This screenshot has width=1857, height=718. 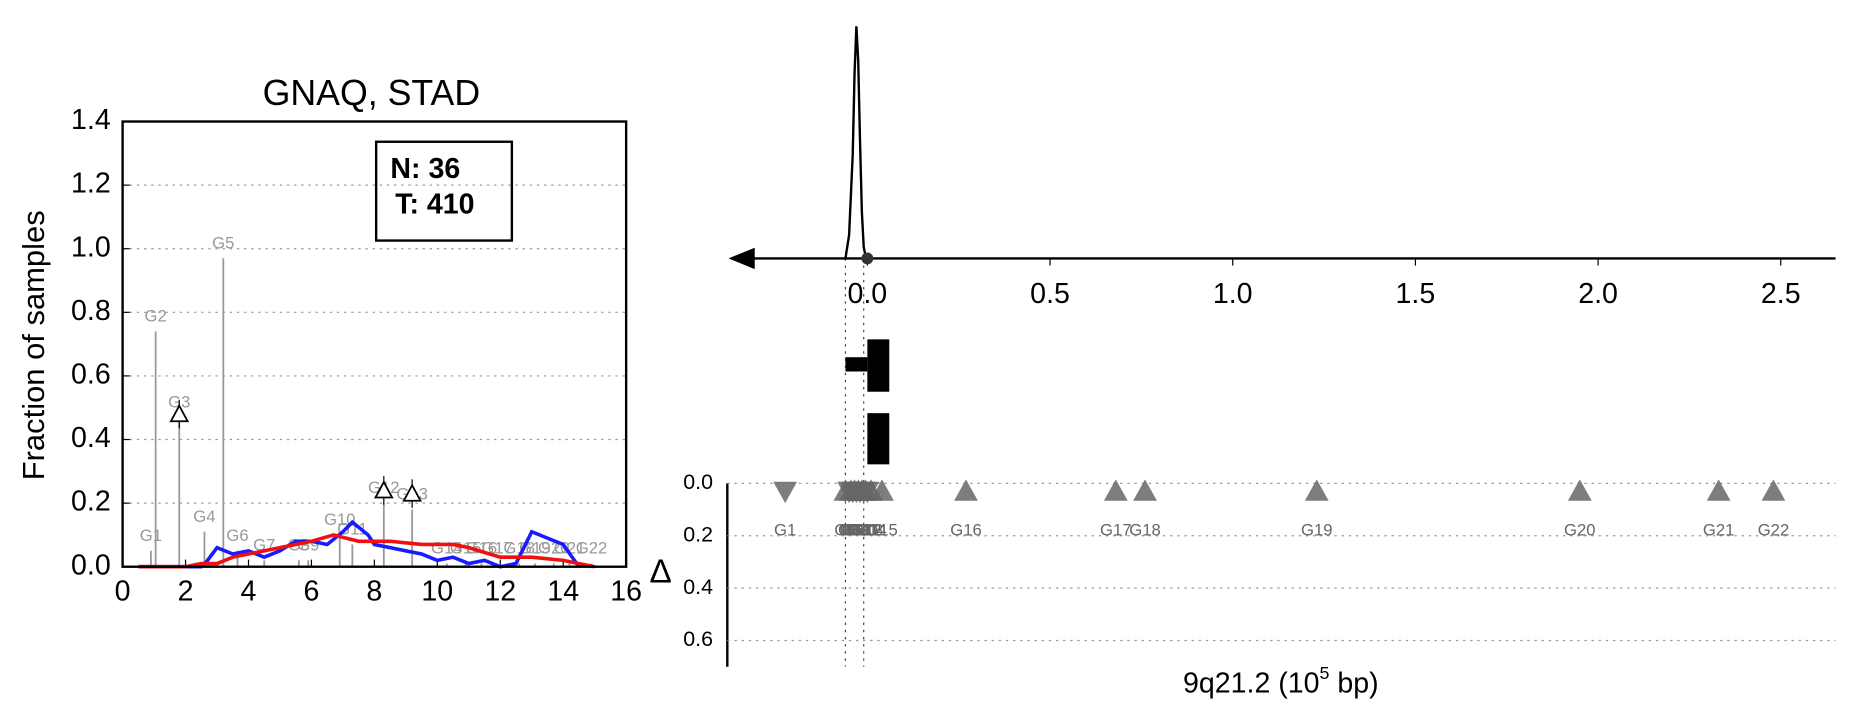 I want to click on gene-label: G18, so click(x=1144, y=529).